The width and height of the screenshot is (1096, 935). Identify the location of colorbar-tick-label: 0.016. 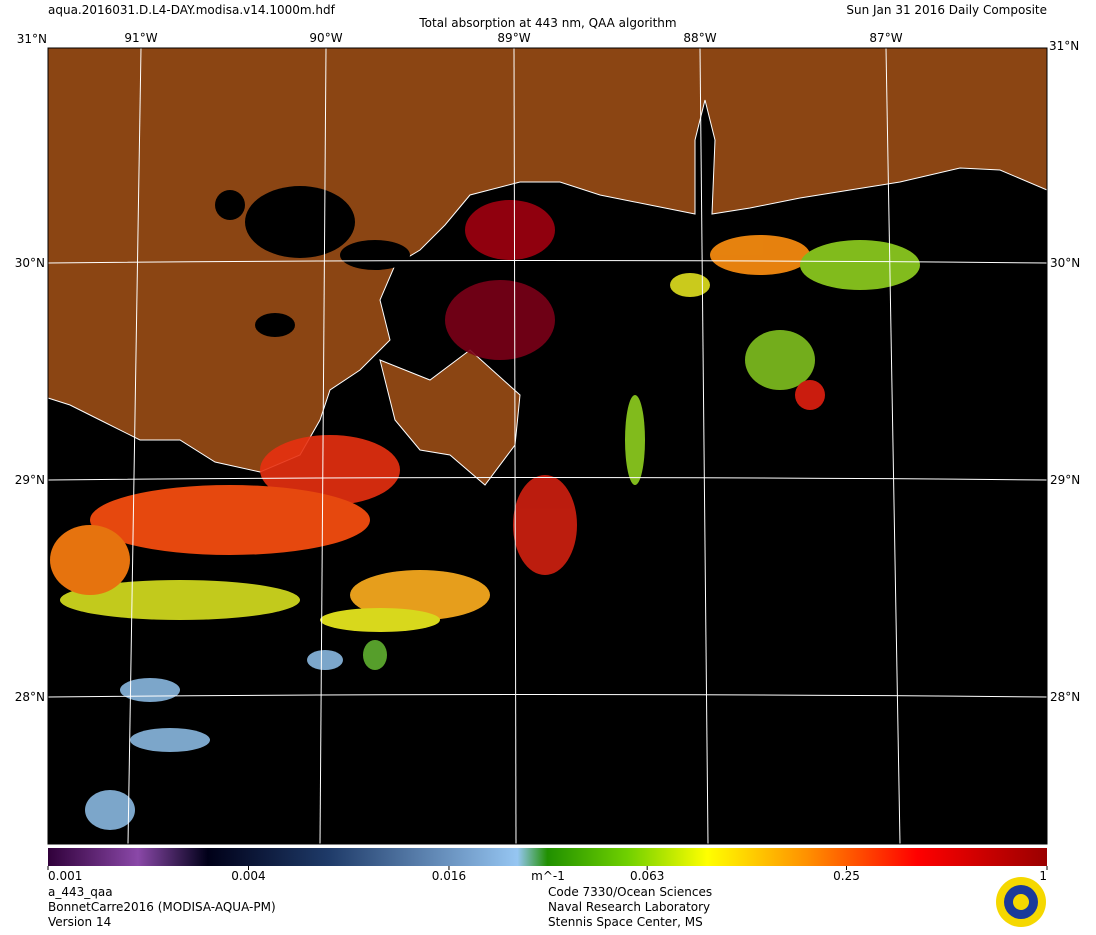
(449, 876).